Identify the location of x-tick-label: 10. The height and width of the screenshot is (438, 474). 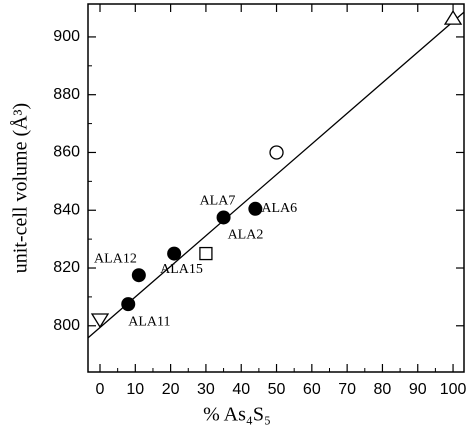
(135, 389).